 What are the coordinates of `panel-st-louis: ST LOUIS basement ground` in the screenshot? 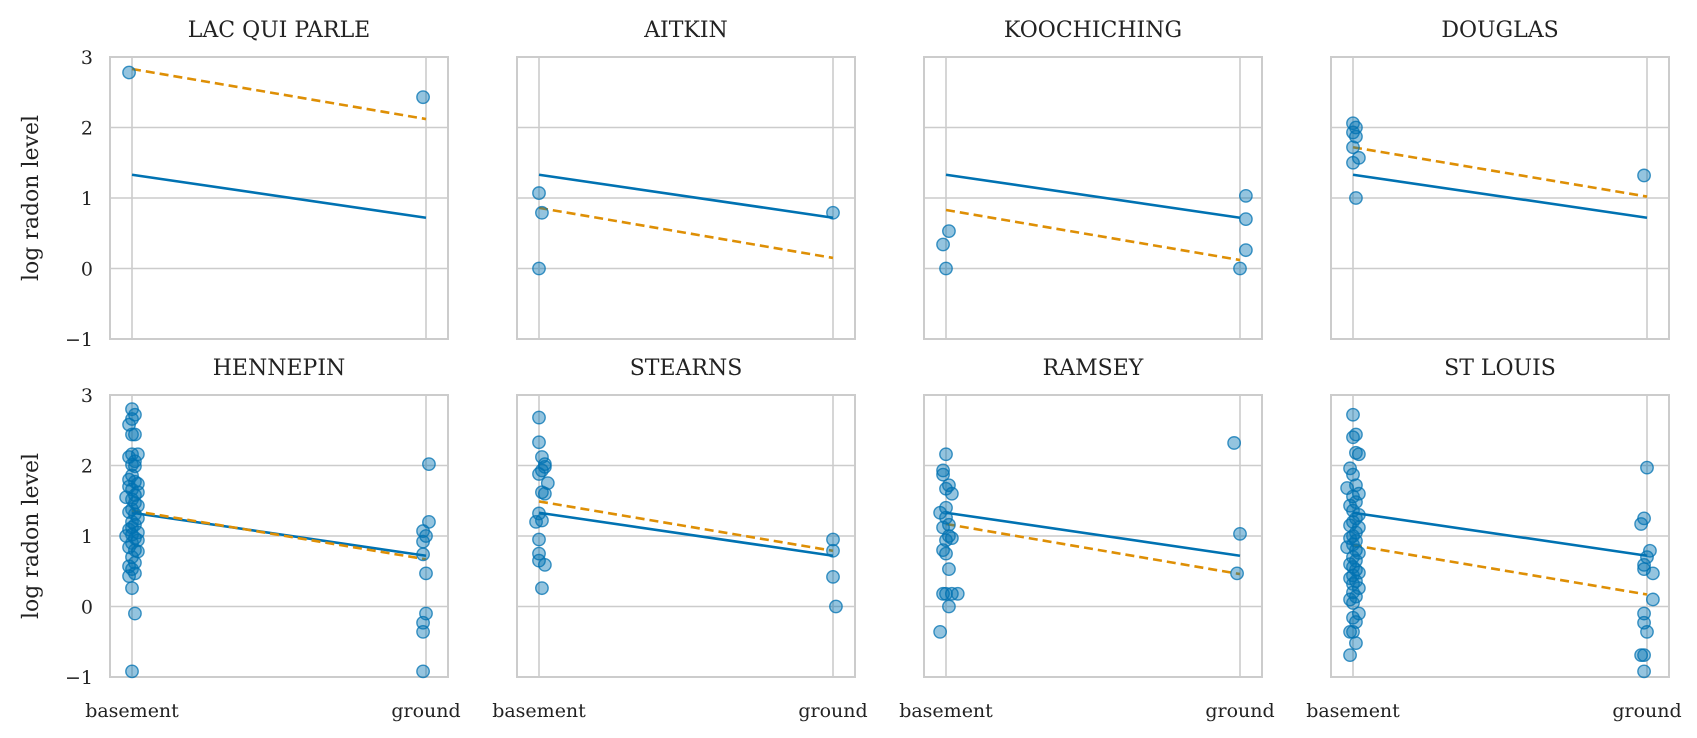 It's located at (1493, 539).